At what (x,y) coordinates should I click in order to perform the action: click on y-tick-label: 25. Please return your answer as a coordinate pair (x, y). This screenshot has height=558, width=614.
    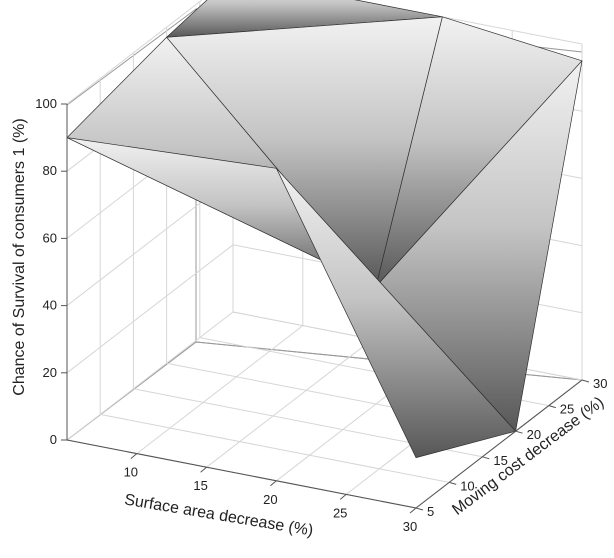
    Looking at the image, I should click on (567, 409).